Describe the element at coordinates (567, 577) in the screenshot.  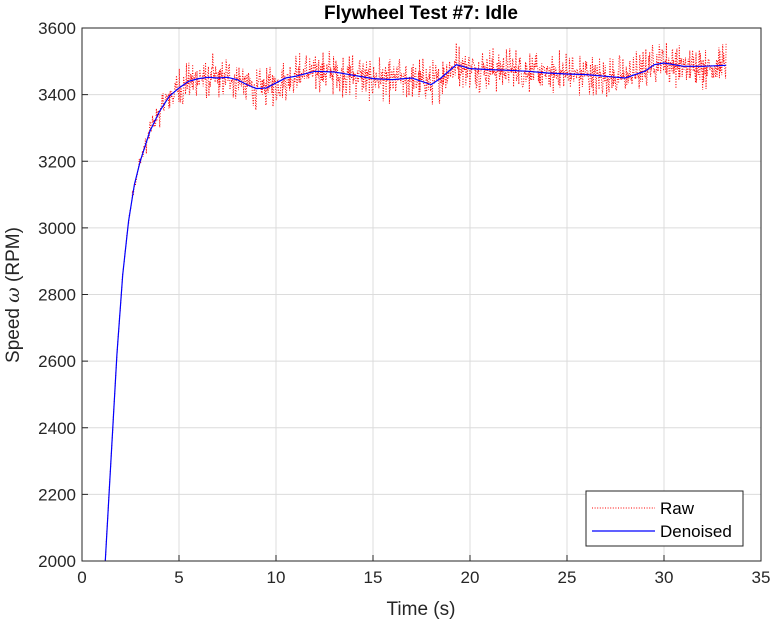
I see `x-tick-label: 25` at that location.